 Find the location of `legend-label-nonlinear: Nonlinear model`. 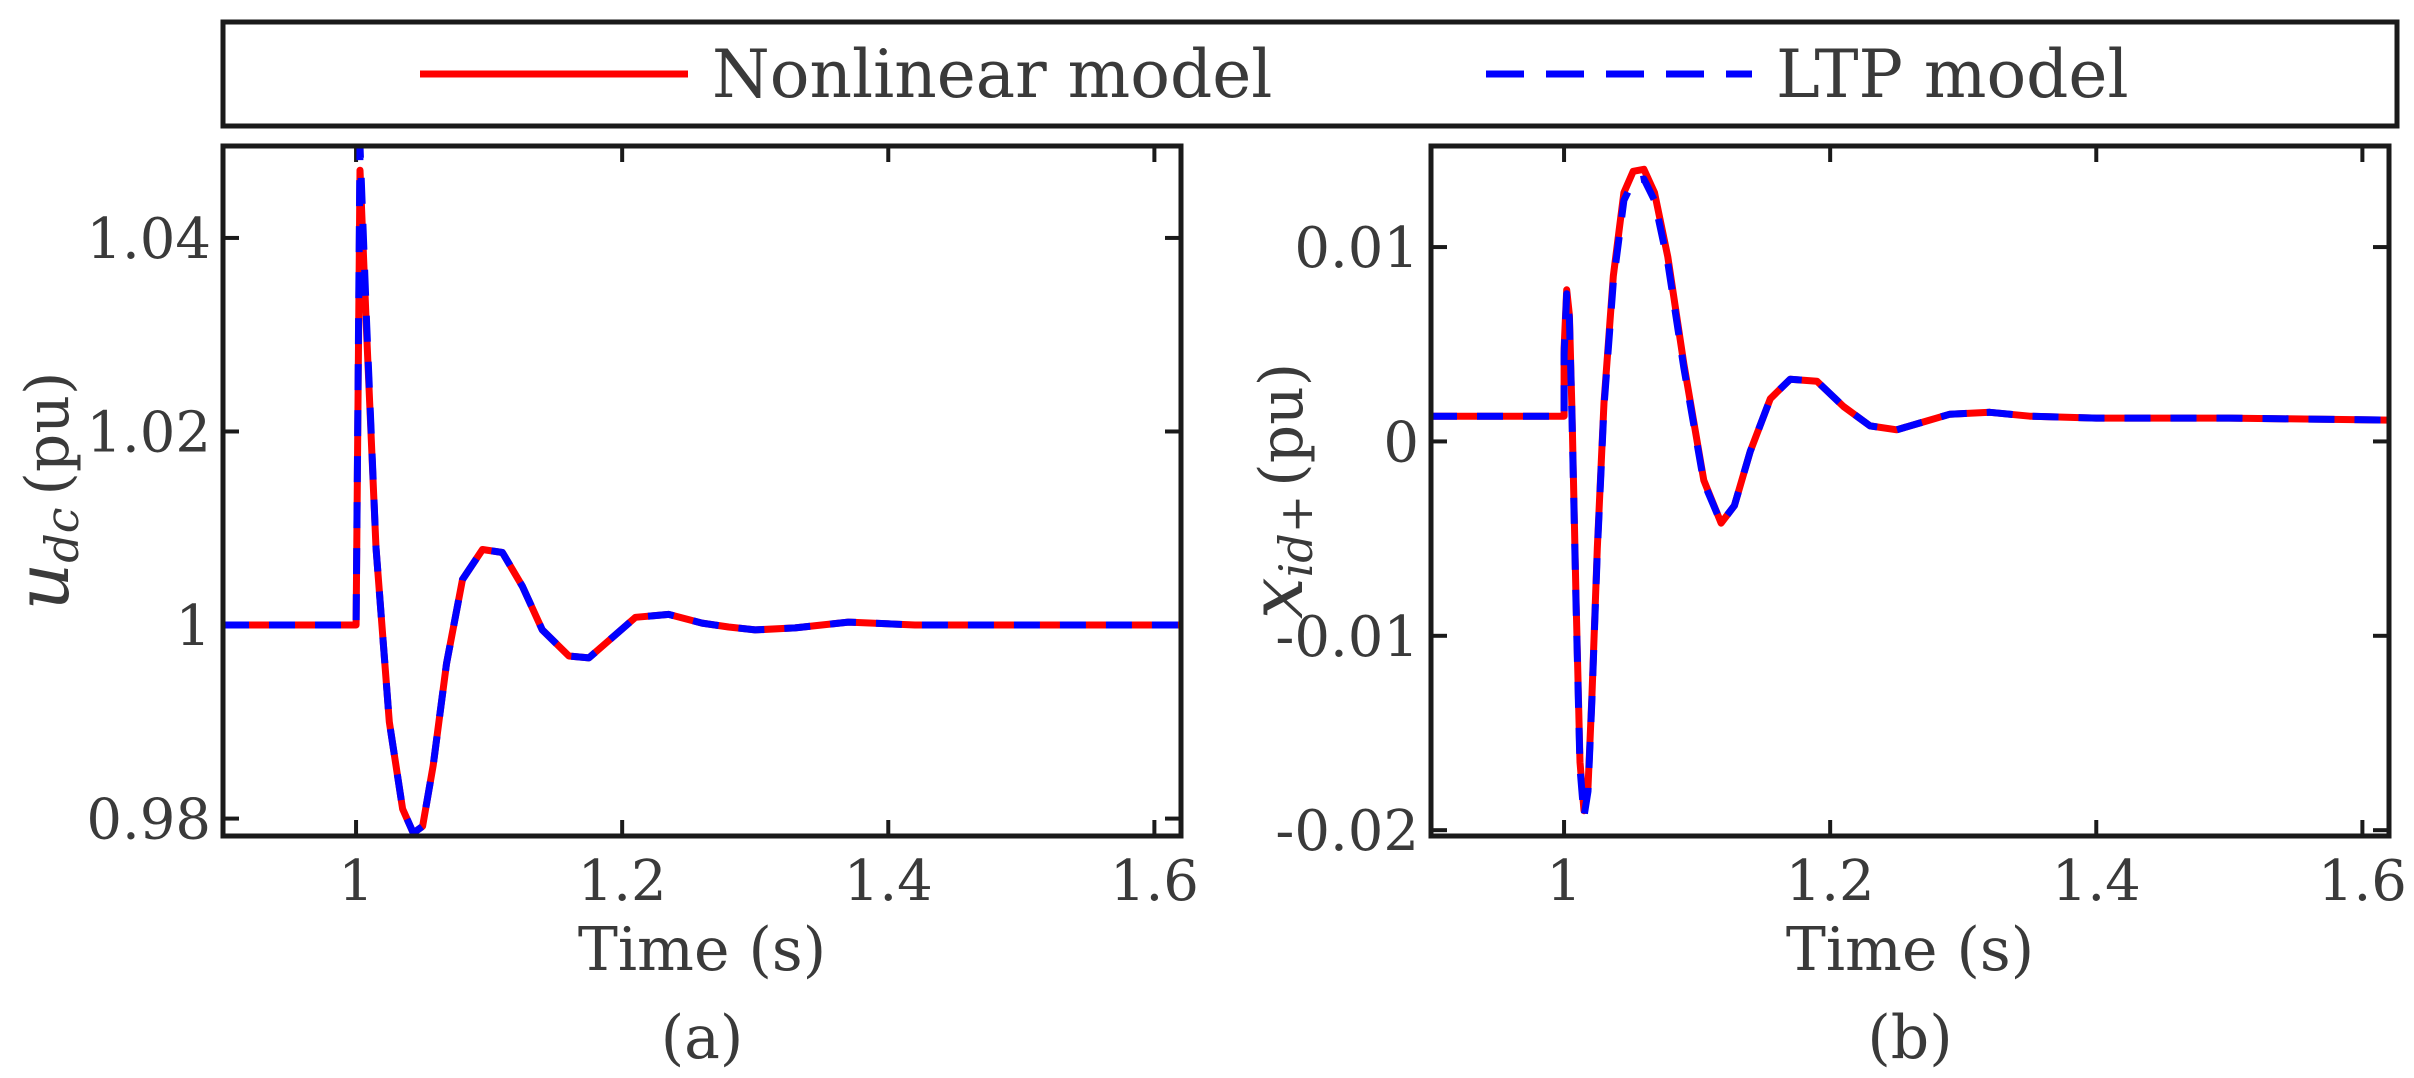

legend-label-nonlinear: Nonlinear model is located at coordinates (992, 74).